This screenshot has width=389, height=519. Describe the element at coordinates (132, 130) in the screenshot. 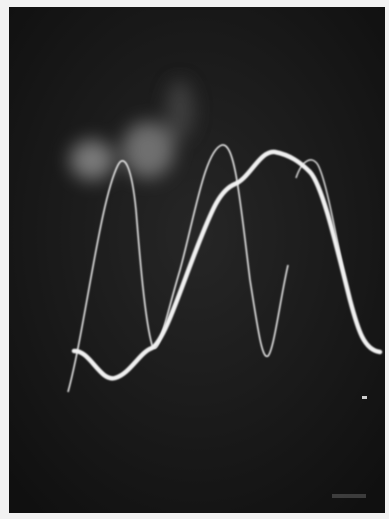

I see `glow` at that location.